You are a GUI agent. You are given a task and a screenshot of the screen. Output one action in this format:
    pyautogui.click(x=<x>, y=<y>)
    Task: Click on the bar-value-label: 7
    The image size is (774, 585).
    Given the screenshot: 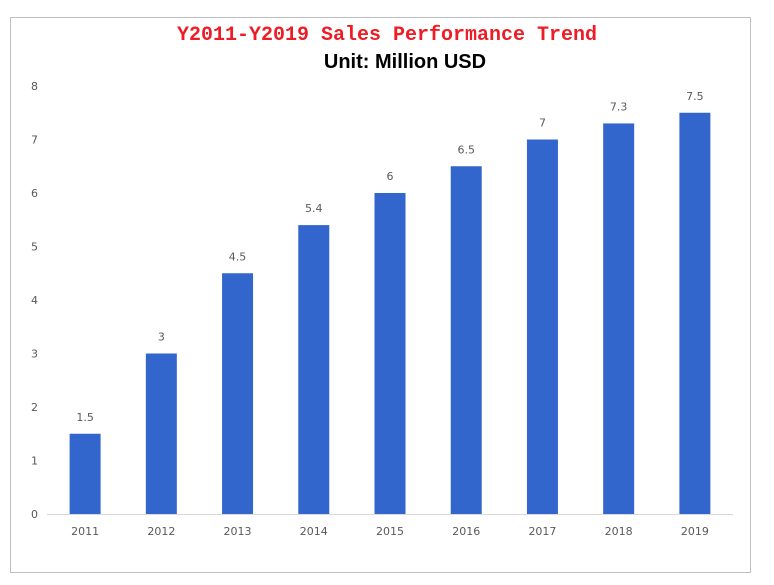 What is the action you would take?
    pyautogui.click(x=542, y=123)
    